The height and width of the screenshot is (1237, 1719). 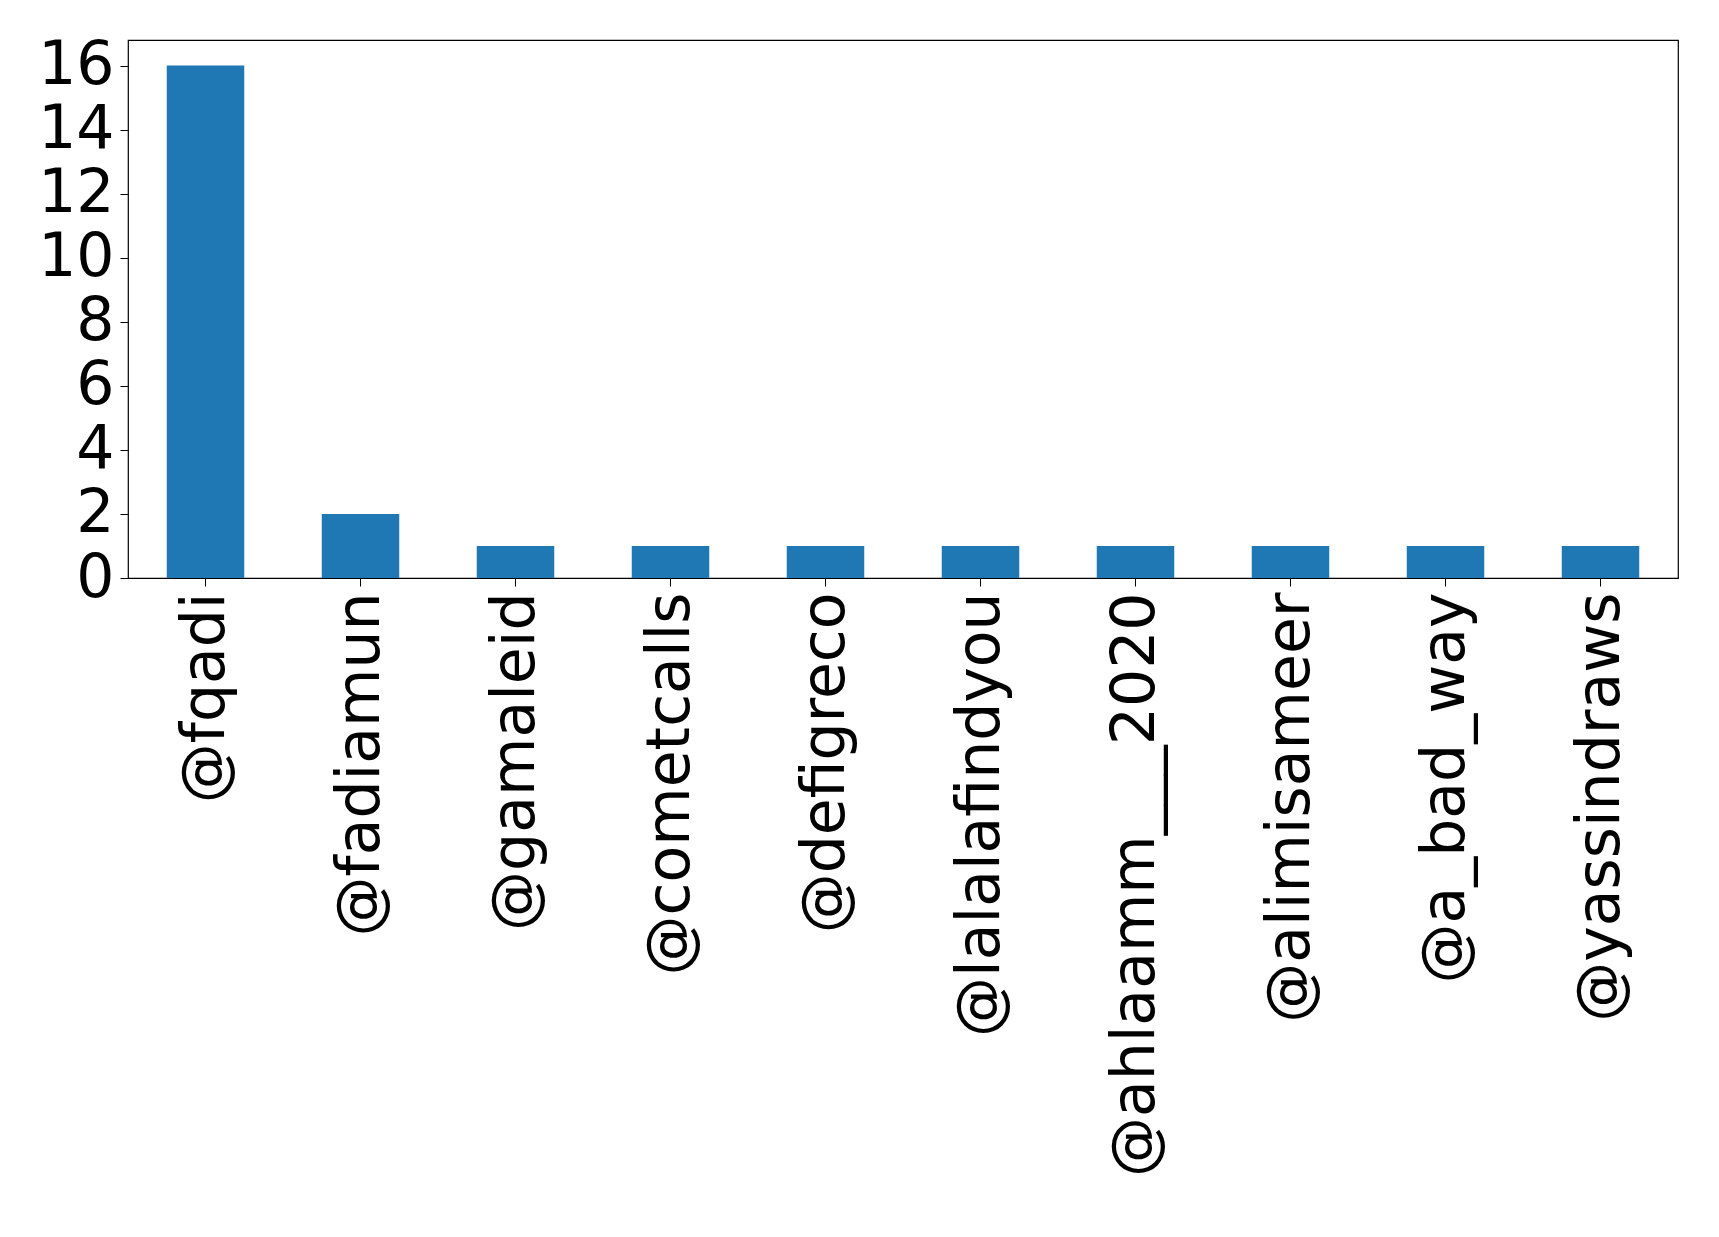 What do you see at coordinates (977, 814) in the screenshot?
I see `x-tick-label: @lalalafindyou` at bounding box center [977, 814].